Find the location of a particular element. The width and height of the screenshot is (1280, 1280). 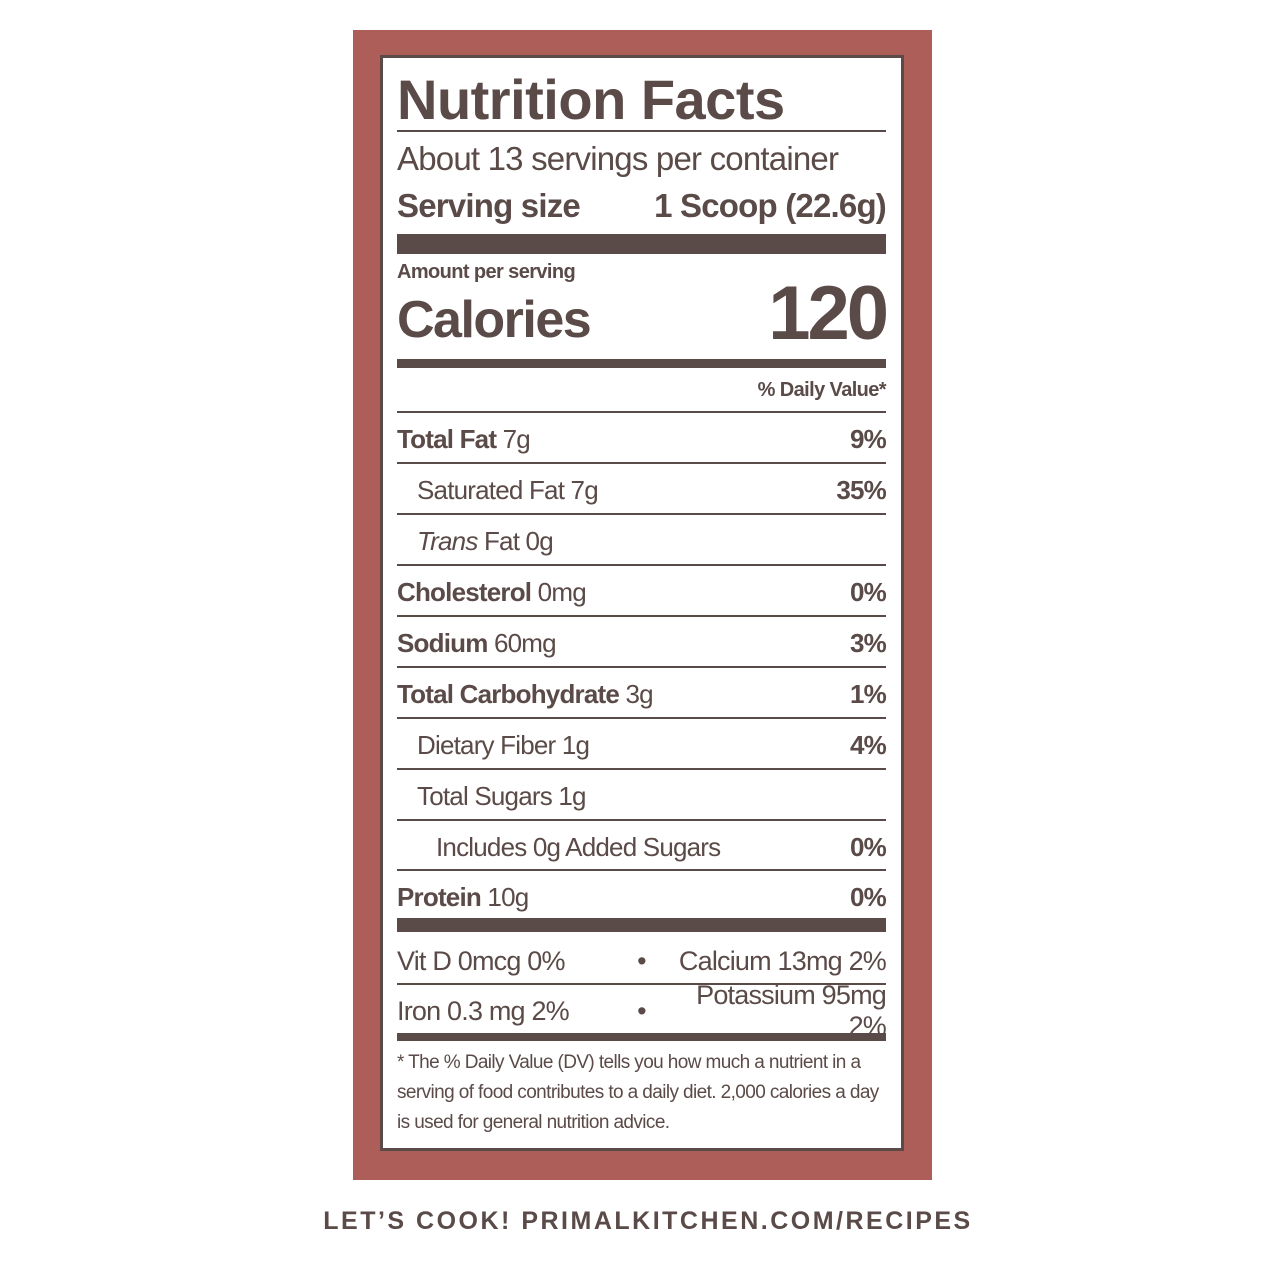

nutrient-row-added-sugars: Includes 0g Added Sugars 0% is located at coordinates (642, 847).